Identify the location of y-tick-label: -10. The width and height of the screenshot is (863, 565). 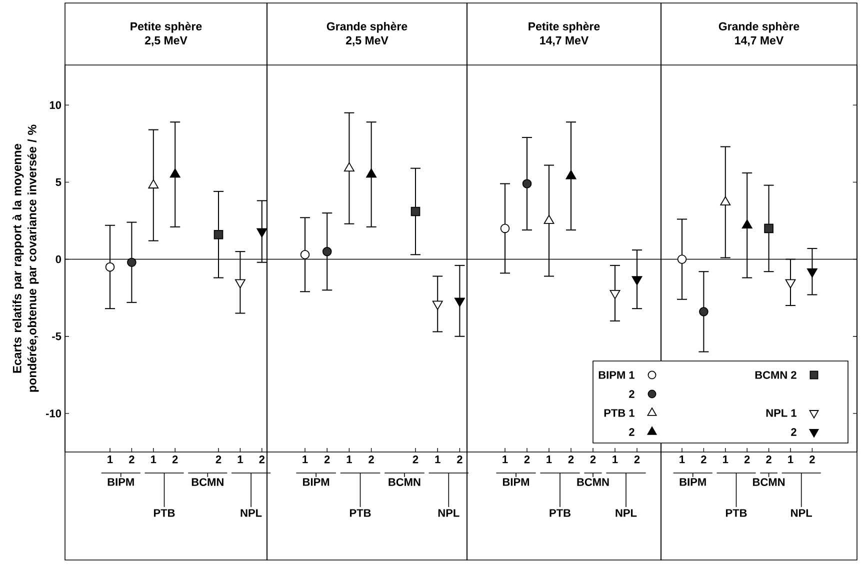
(54, 414).